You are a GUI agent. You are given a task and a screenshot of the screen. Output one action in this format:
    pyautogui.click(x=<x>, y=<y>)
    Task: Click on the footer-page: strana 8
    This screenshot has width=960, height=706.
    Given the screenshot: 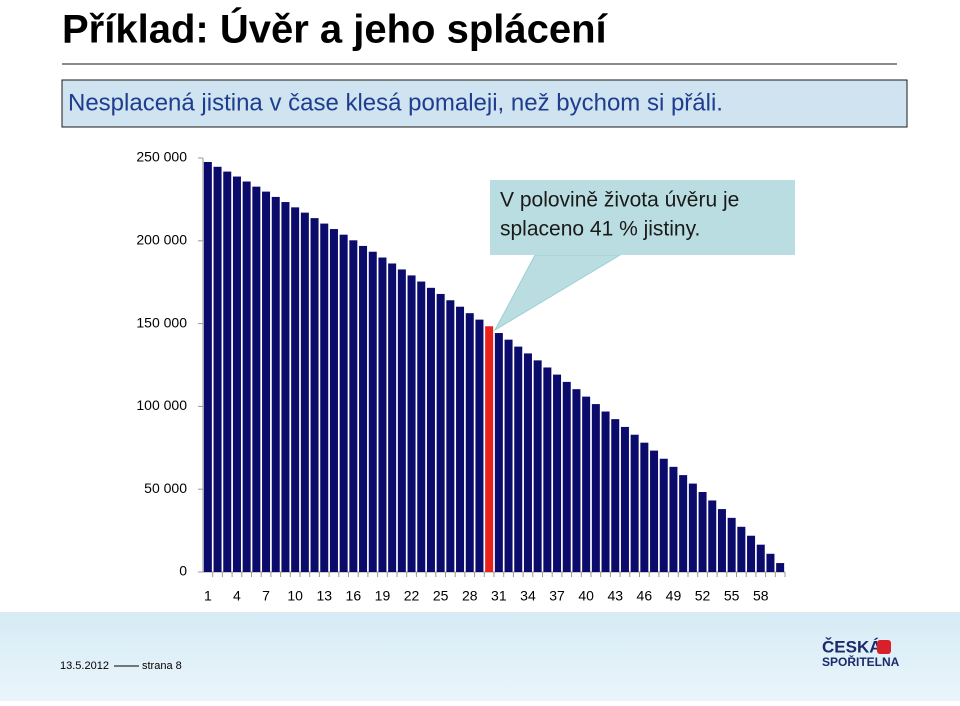 What is the action you would take?
    pyautogui.click(x=162, y=666)
    